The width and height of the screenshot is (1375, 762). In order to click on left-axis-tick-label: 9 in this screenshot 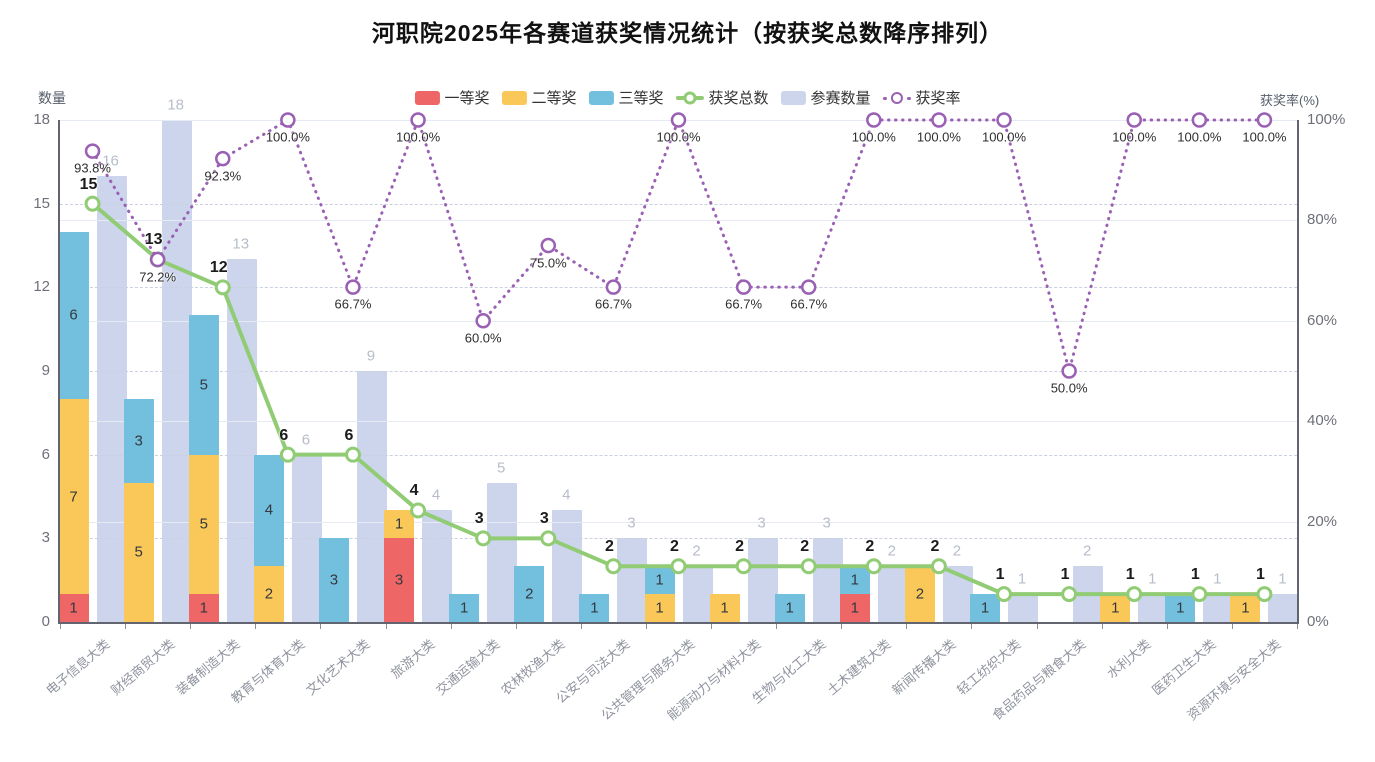, I will do `click(45, 370)`.